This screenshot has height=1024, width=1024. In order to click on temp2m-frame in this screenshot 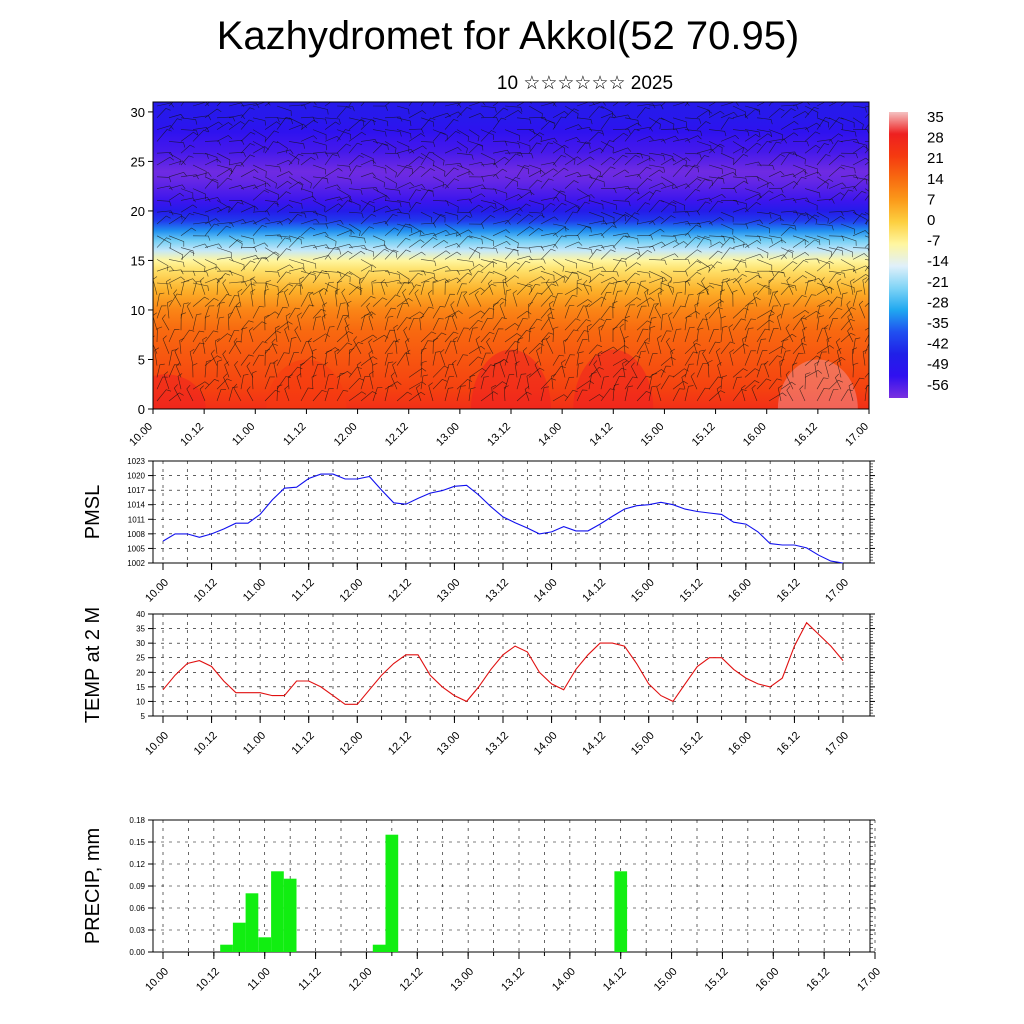, I will do `click(511, 665)`.